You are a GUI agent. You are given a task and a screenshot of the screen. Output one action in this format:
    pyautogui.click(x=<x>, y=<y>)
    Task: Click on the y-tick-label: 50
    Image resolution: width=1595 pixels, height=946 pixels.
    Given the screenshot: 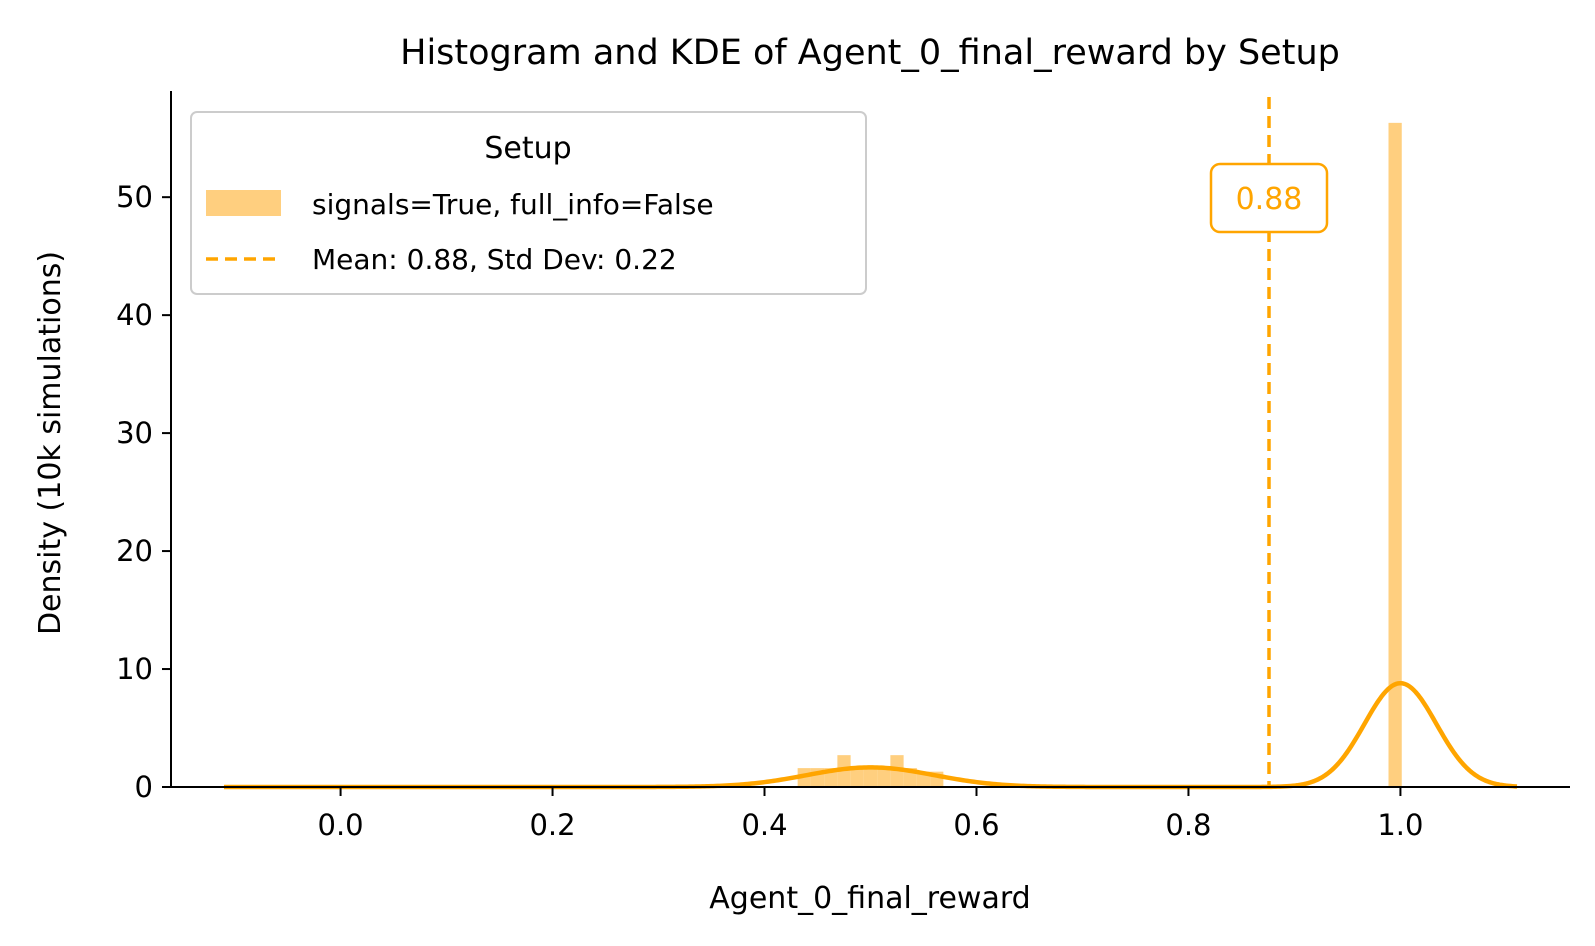 What is the action you would take?
    pyautogui.click(x=134, y=197)
    